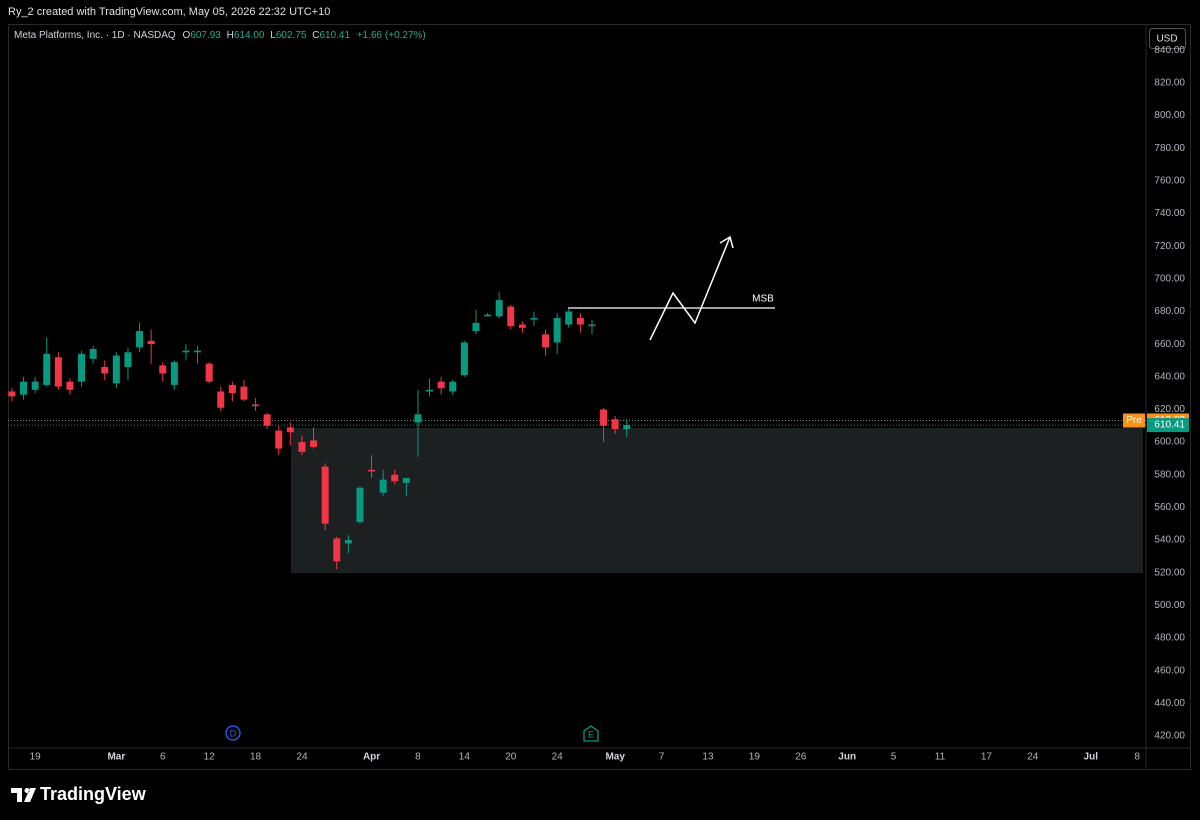  I want to click on event-label: E, so click(591, 734).